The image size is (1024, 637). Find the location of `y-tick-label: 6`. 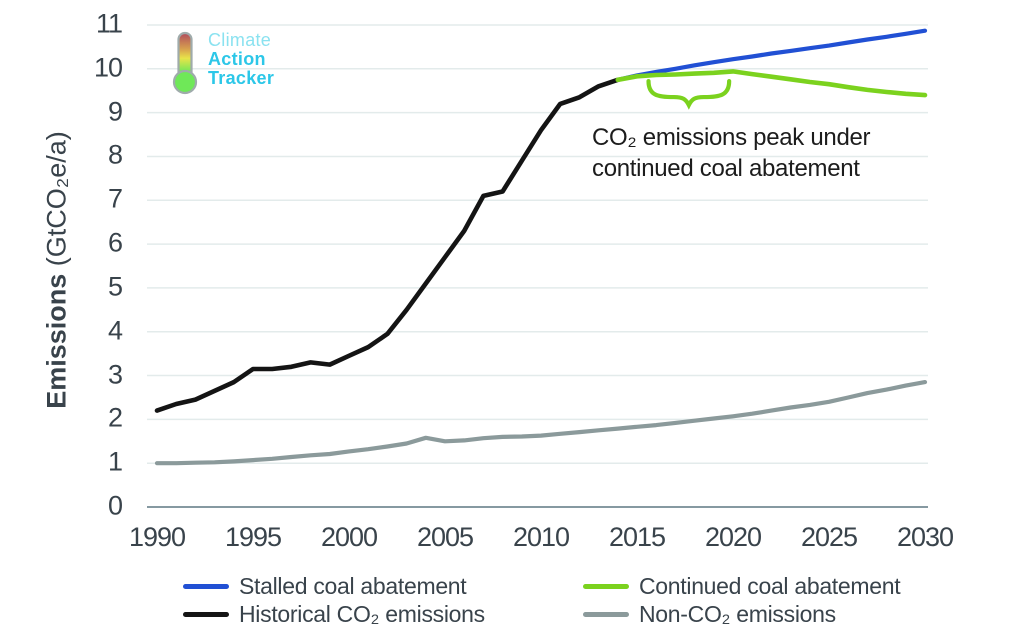

y-tick-label: 6 is located at coordinates (115, 242).